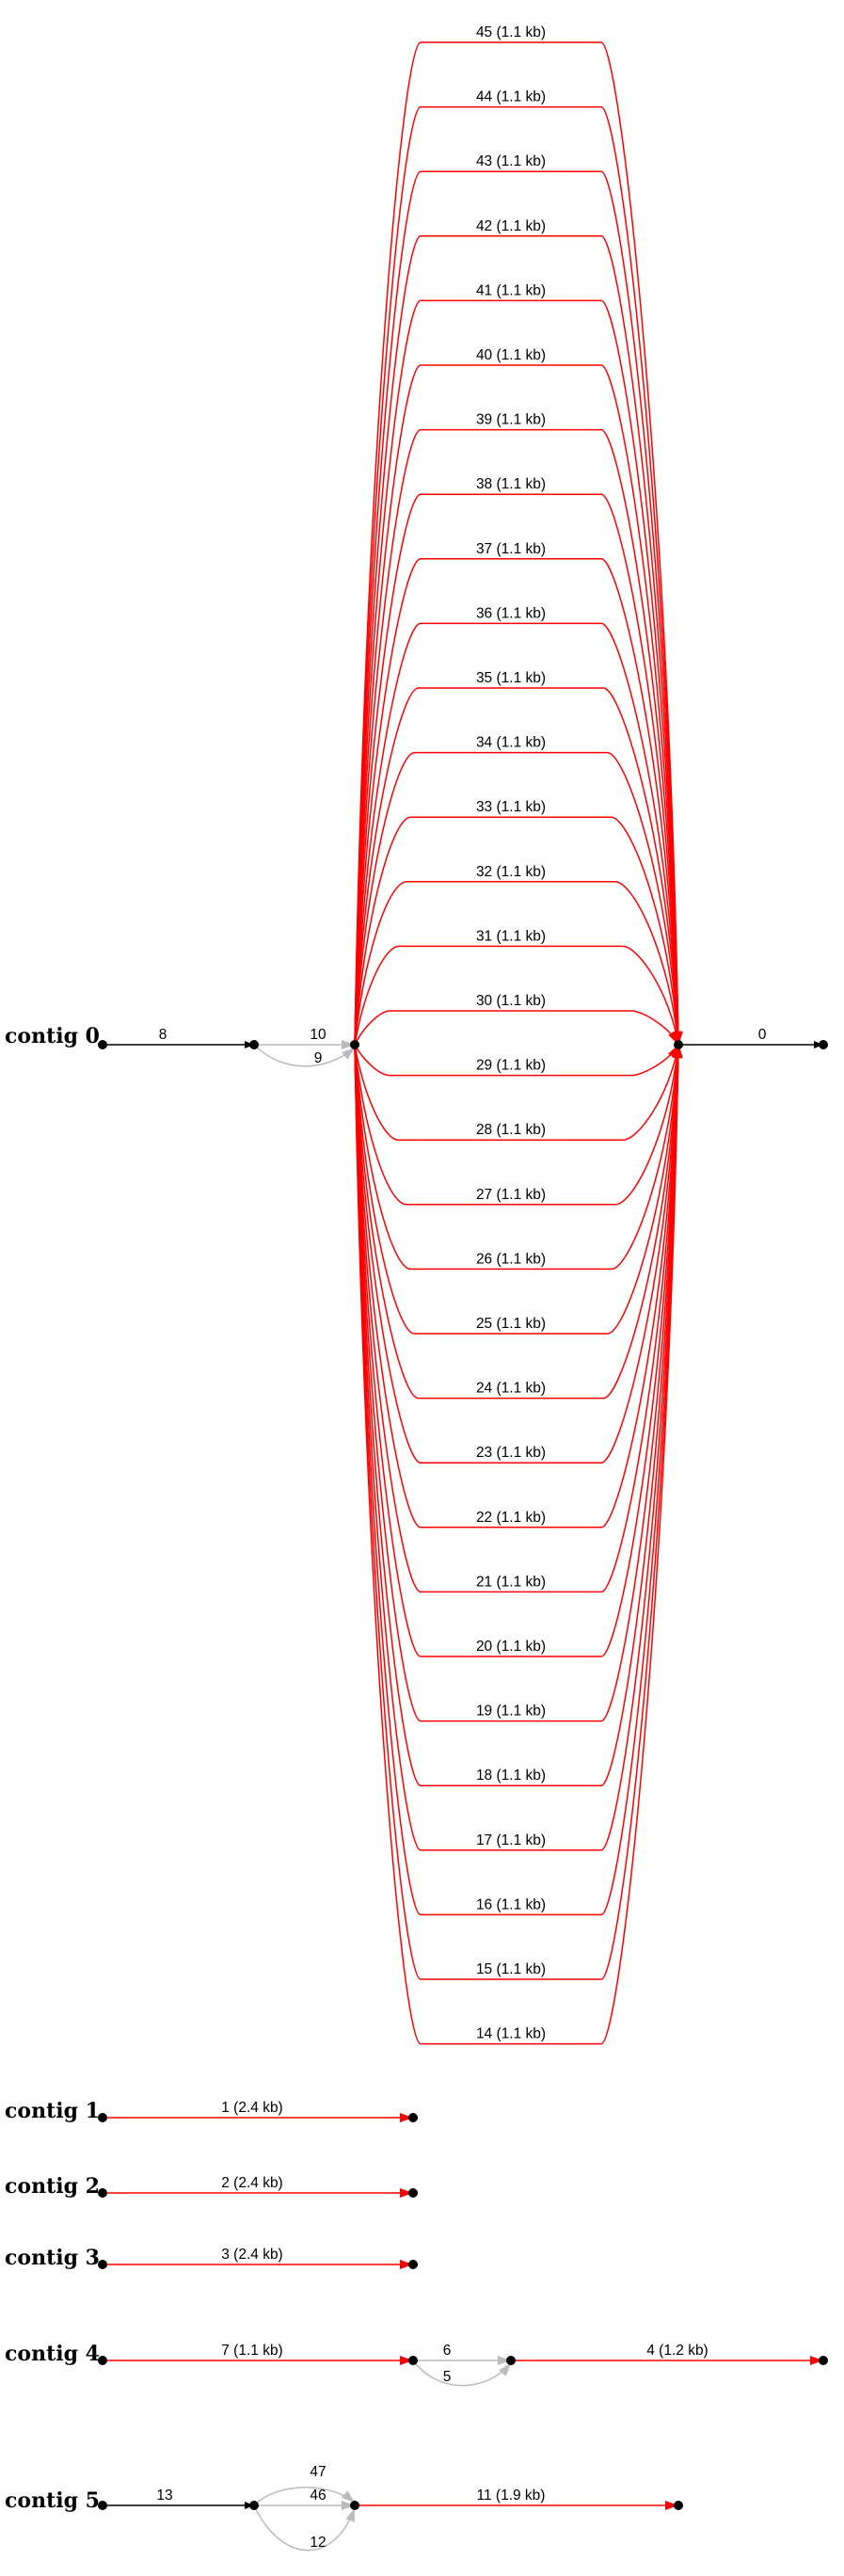 Image resolution: width=844 pixels, height=2576 pixels. Describe the element at coordinates (678, 1044) in the screenshot. I see `contig-0-node-d` at that location.